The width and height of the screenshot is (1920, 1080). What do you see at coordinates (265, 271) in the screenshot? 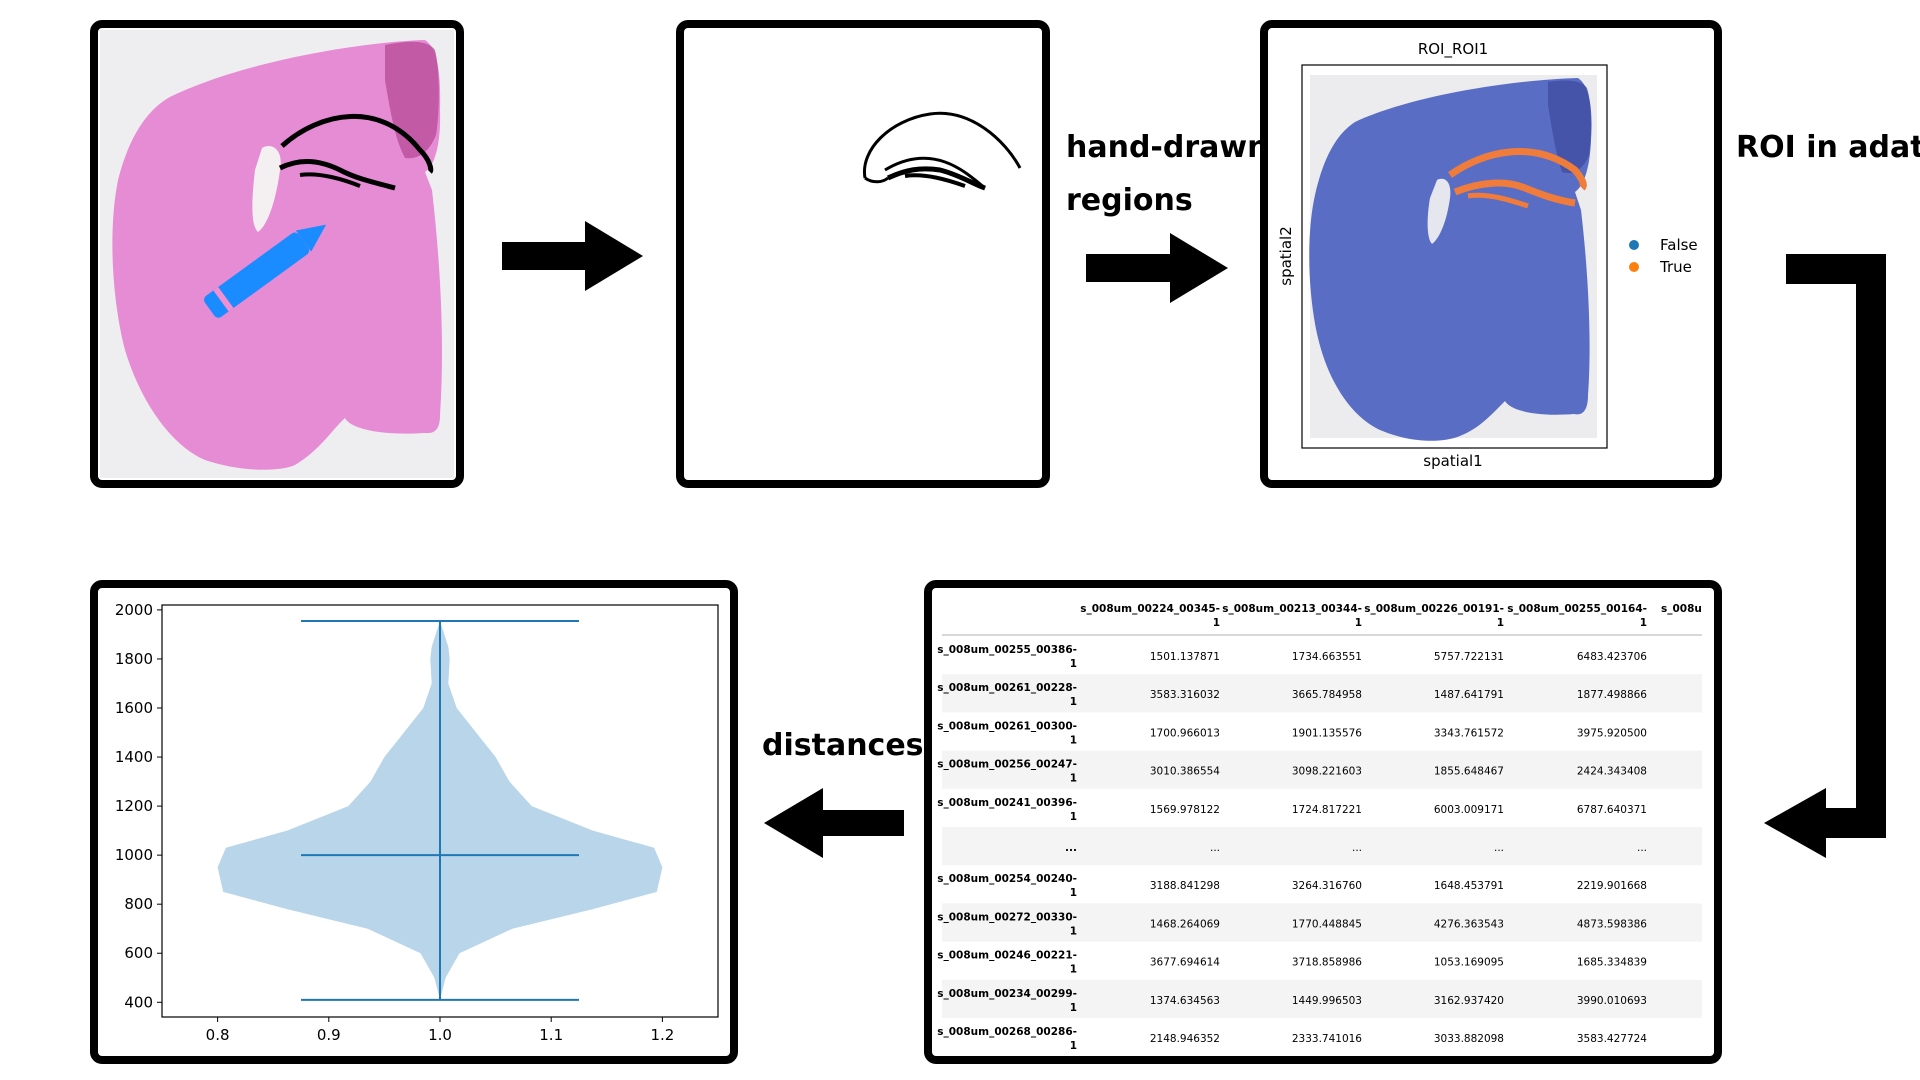
I see `pen-icon` at bounding box center [265, 271].